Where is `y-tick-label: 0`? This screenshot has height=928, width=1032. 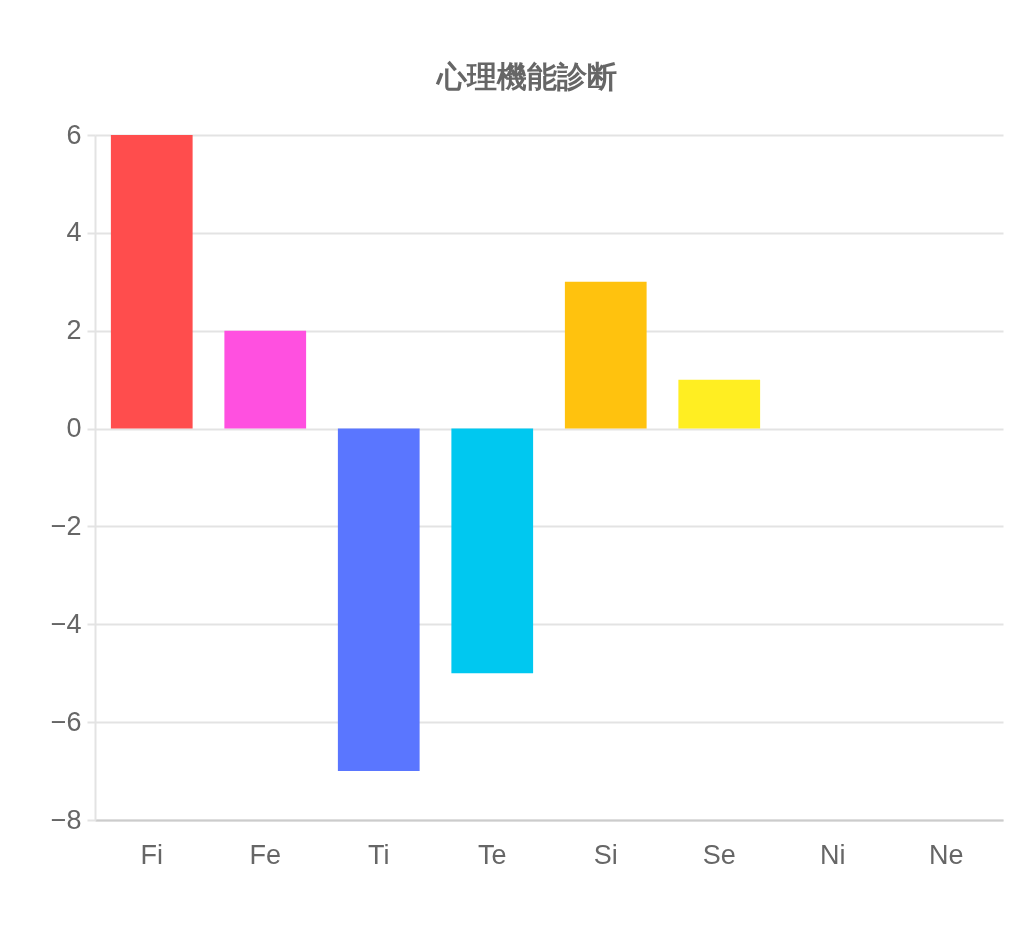
y-tick-label: 0 is located at coordinates (74, 428).